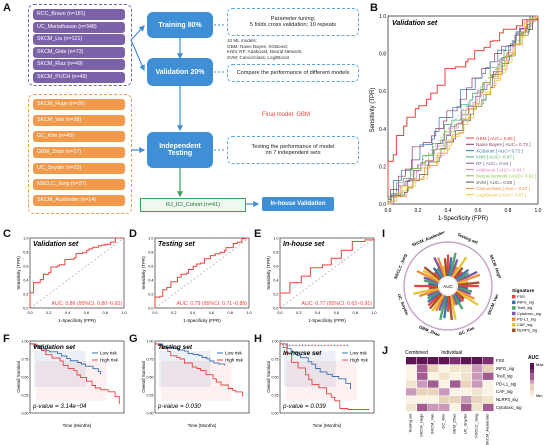 The width and height of the screenshot is (546, 445). I want to click on col-label: GBM_Zhao, so click(454, 423).